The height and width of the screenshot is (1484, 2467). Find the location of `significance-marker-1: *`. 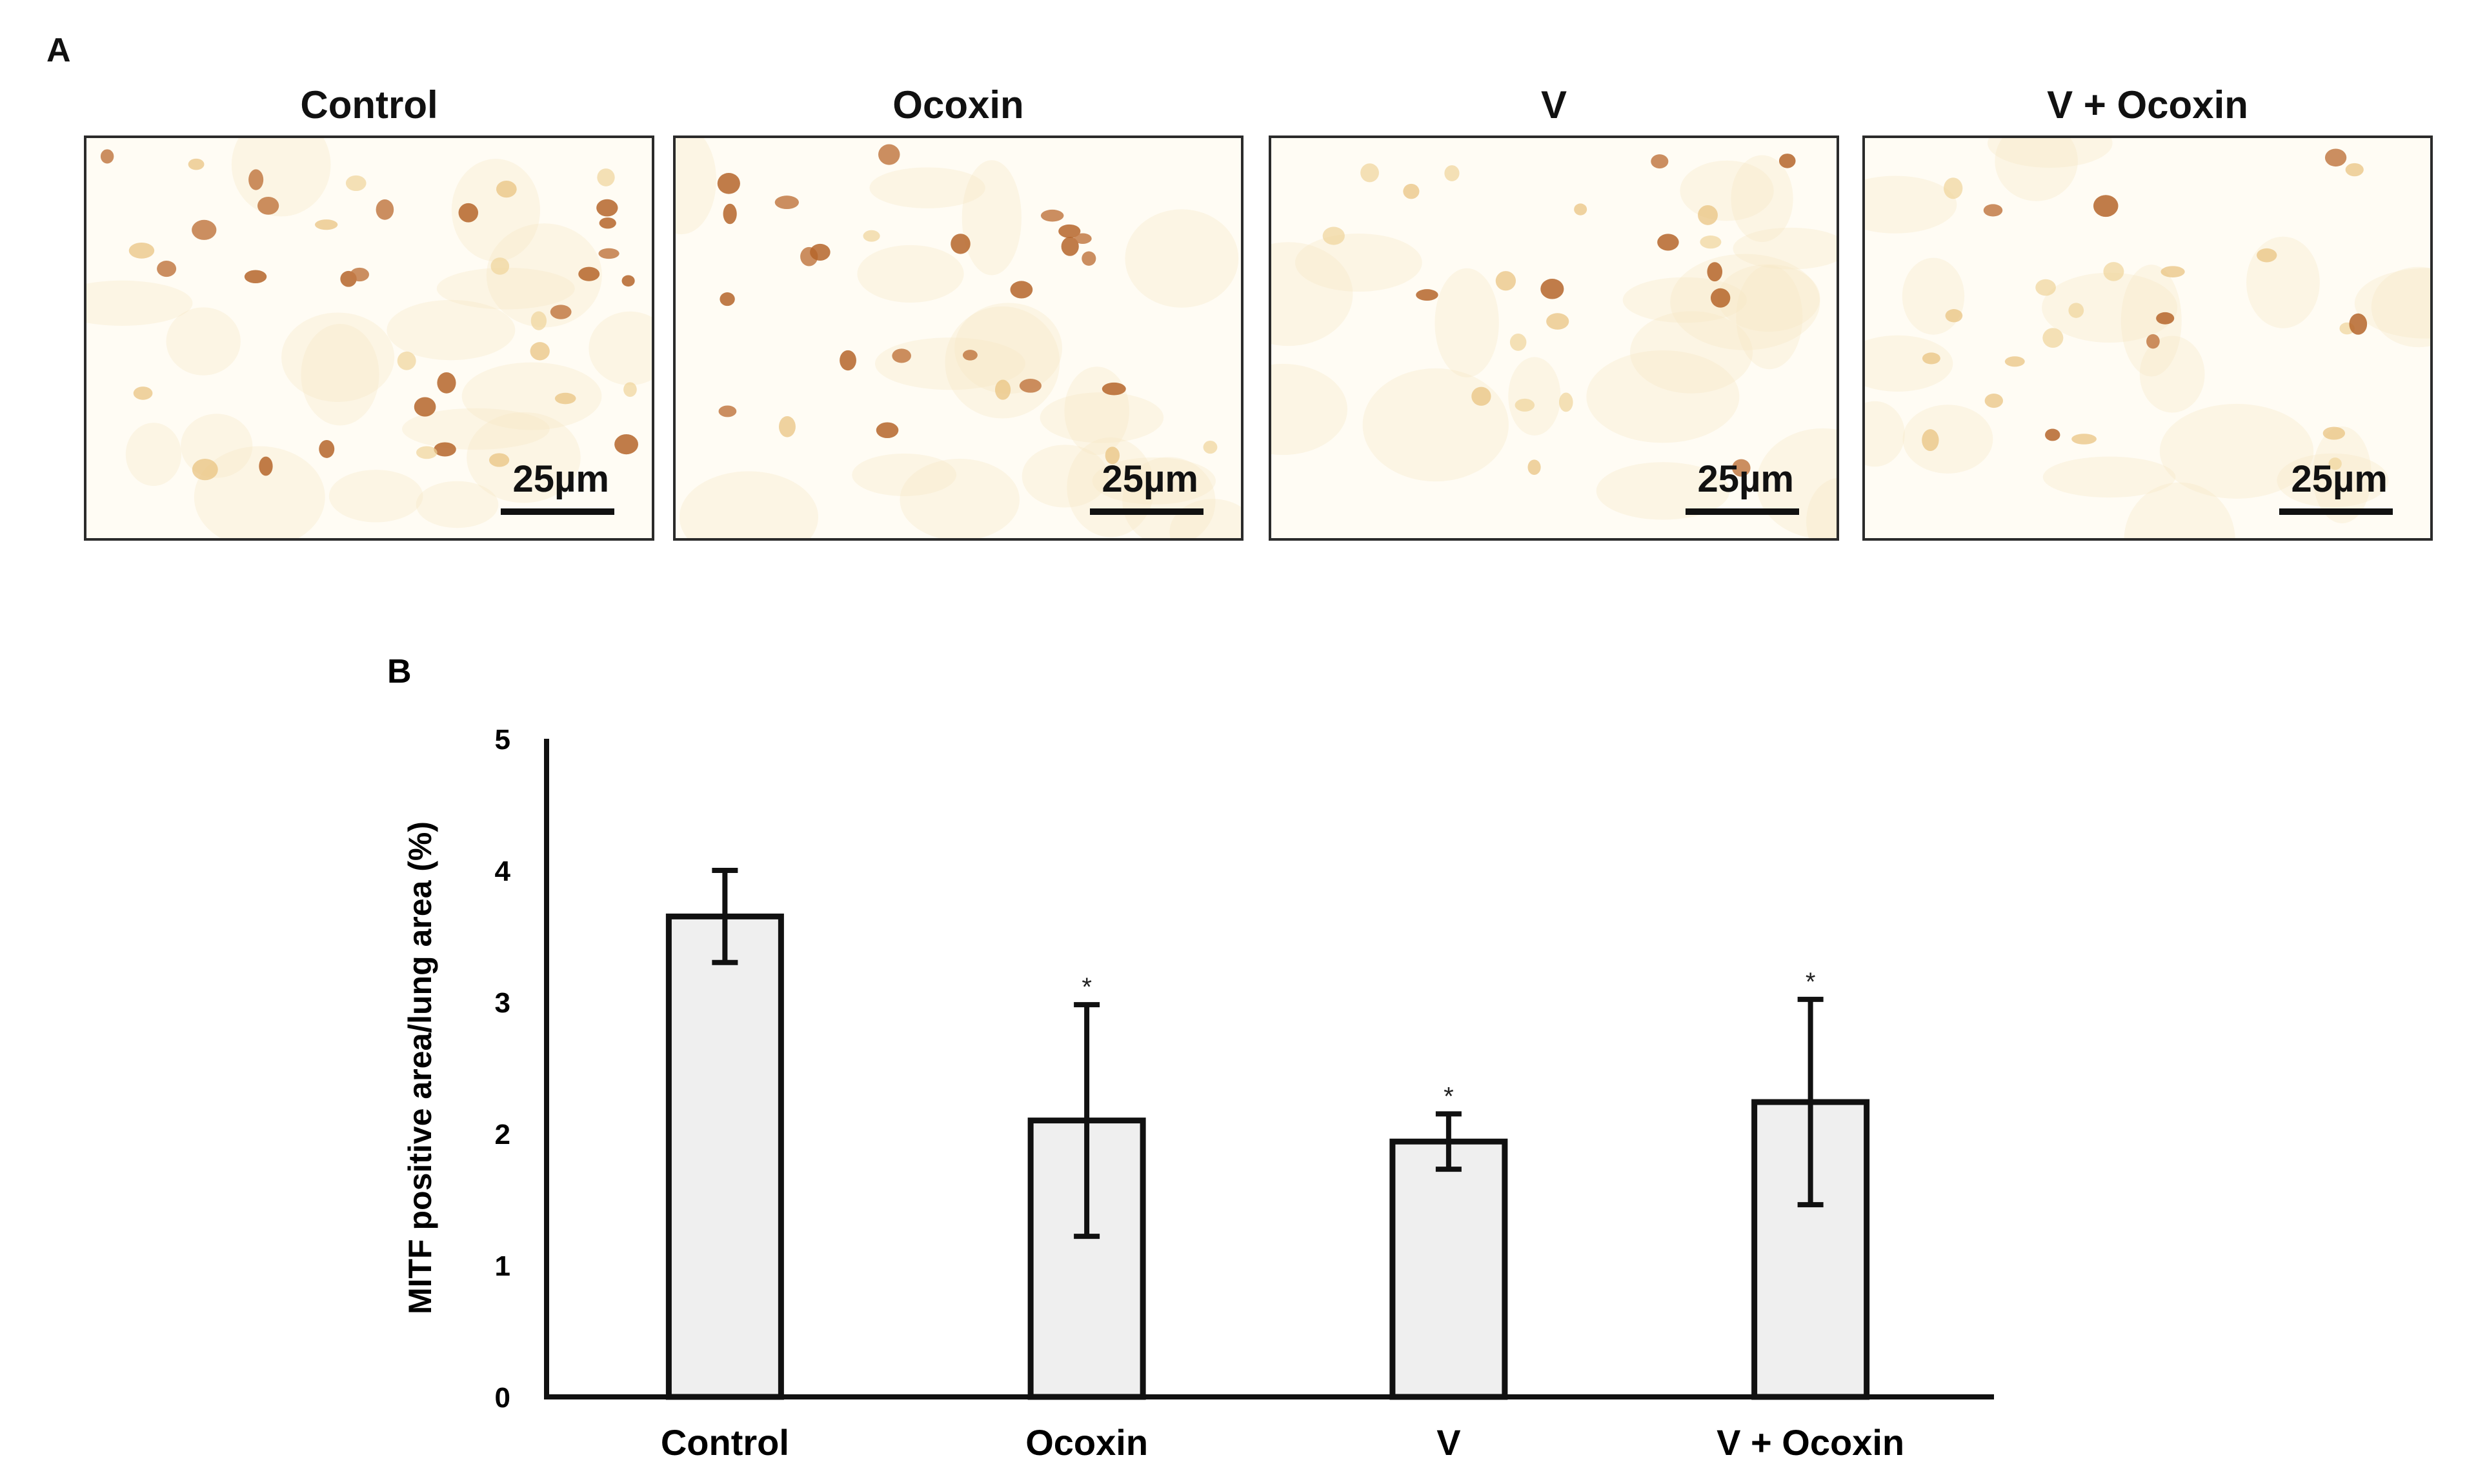

significance-marker-1: * is located at coordinates (1087, 987).